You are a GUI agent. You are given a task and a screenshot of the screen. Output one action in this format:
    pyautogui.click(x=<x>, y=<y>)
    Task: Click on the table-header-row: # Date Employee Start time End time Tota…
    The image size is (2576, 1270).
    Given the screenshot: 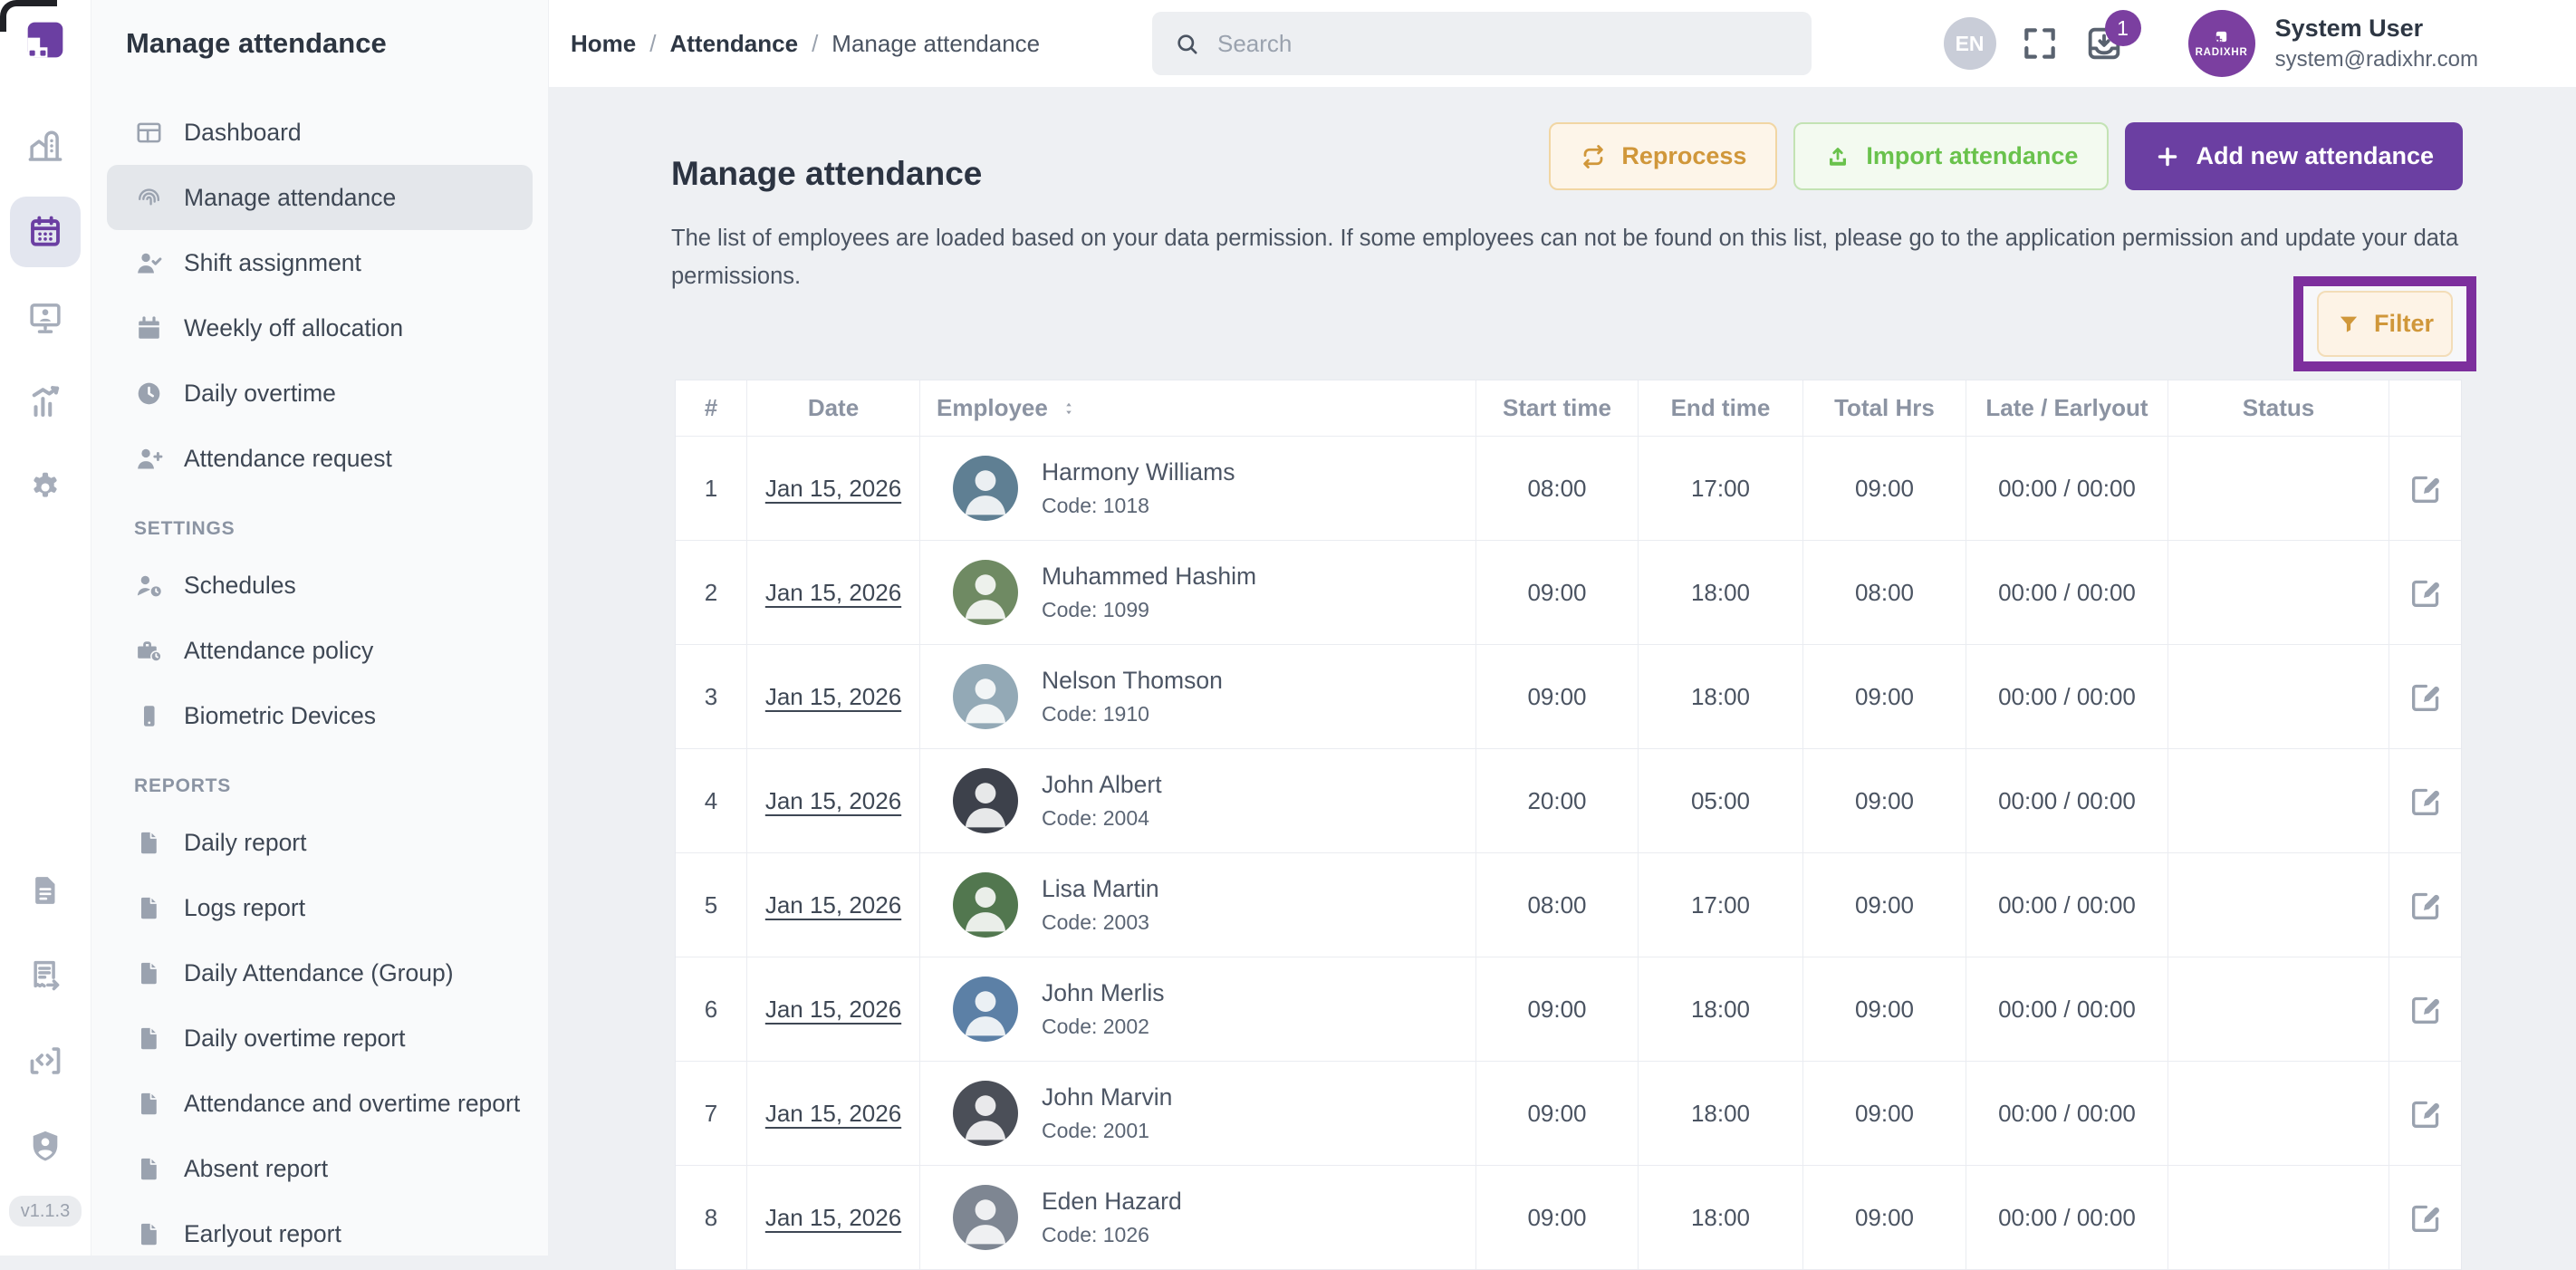 What is the action you would take?
    pyautogui.click(x=1568, y=409)
    